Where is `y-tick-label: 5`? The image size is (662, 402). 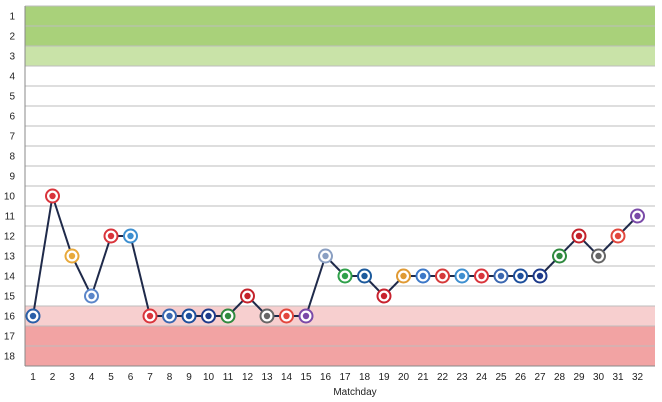
y-tick-label: 5 is located at coordinates (12, 97).